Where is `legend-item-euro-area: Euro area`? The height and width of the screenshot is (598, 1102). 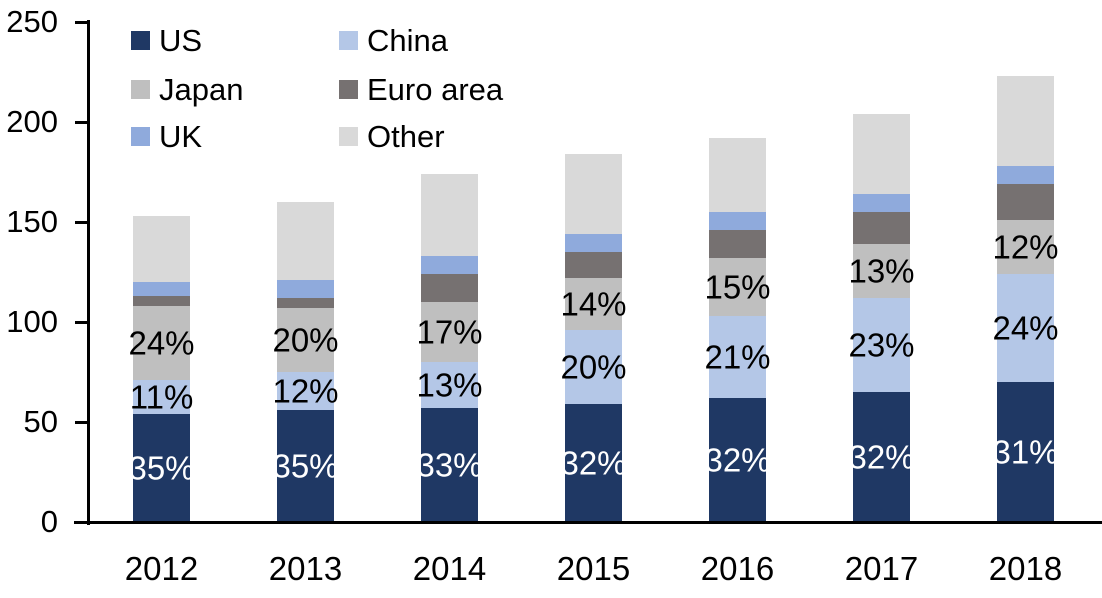
legend-item-euro-area: Euro area is located at coordinates (421, 89).